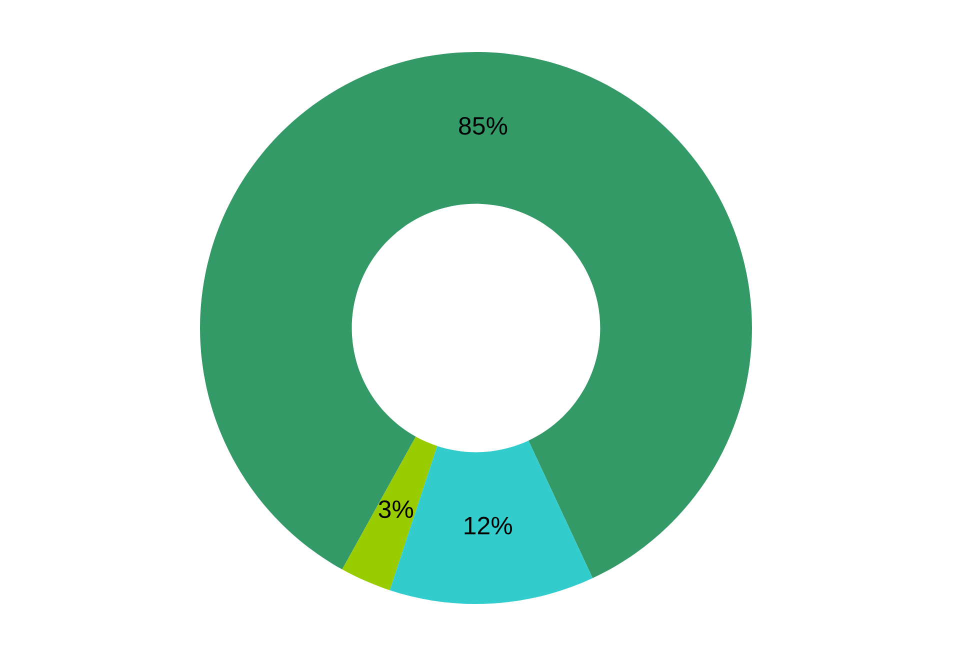 The height and width of the screenshot is (662, 956). Describe the element at coordinates (396, 509) in the screenshot. I see `data-label: 3%` at that location.